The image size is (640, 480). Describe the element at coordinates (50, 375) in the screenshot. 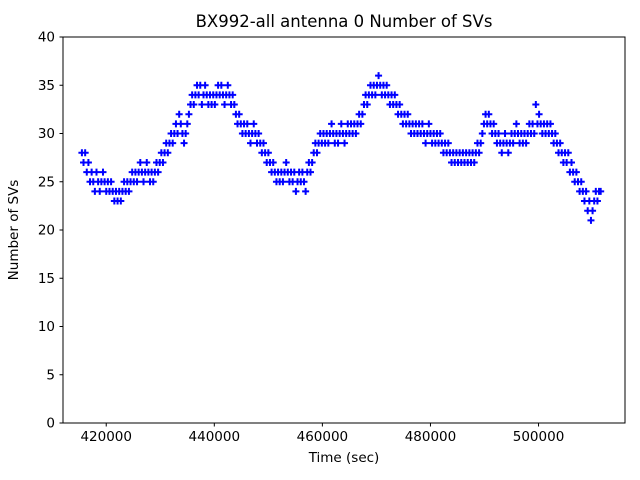

I see `y-tick-label: 5` at that location.